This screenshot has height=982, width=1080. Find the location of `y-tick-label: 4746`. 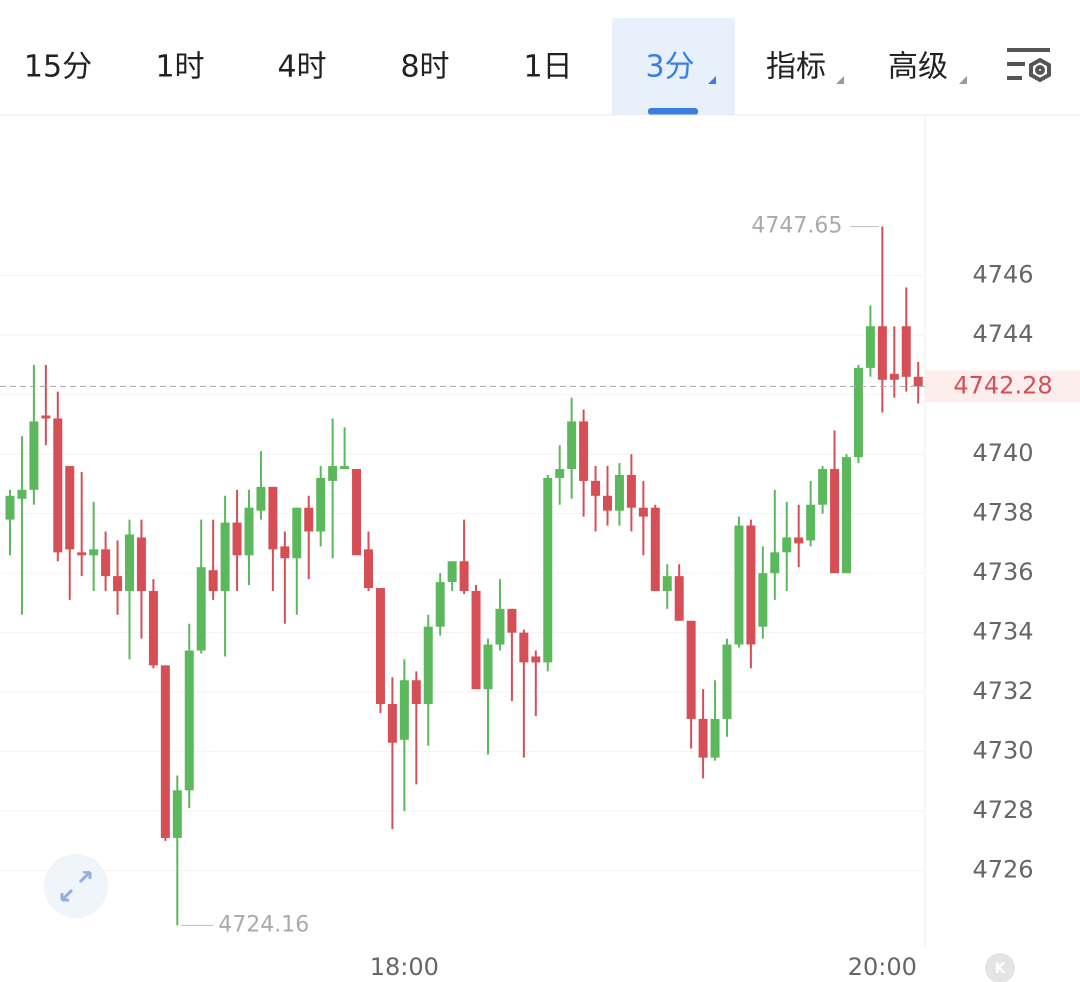

y-tick-label: 4746 is located at coordinates (1002, 275).